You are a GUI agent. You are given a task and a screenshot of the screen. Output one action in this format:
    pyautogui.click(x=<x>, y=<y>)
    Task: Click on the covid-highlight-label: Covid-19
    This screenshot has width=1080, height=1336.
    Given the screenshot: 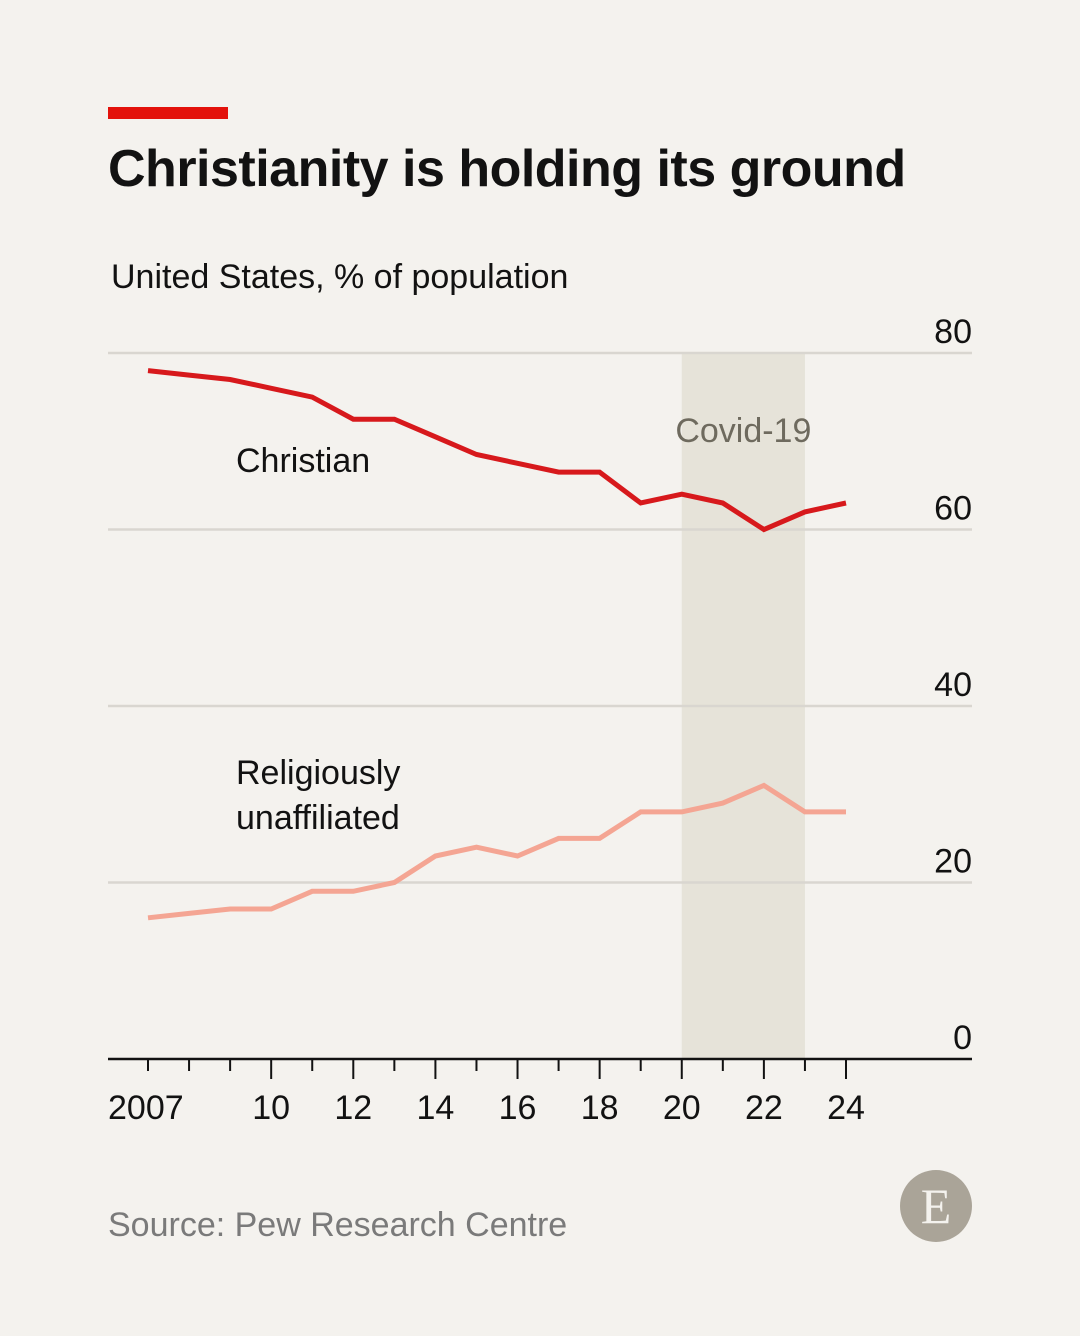 What is the action you would take?
    pyautogui.click(x=743, y=431)
    